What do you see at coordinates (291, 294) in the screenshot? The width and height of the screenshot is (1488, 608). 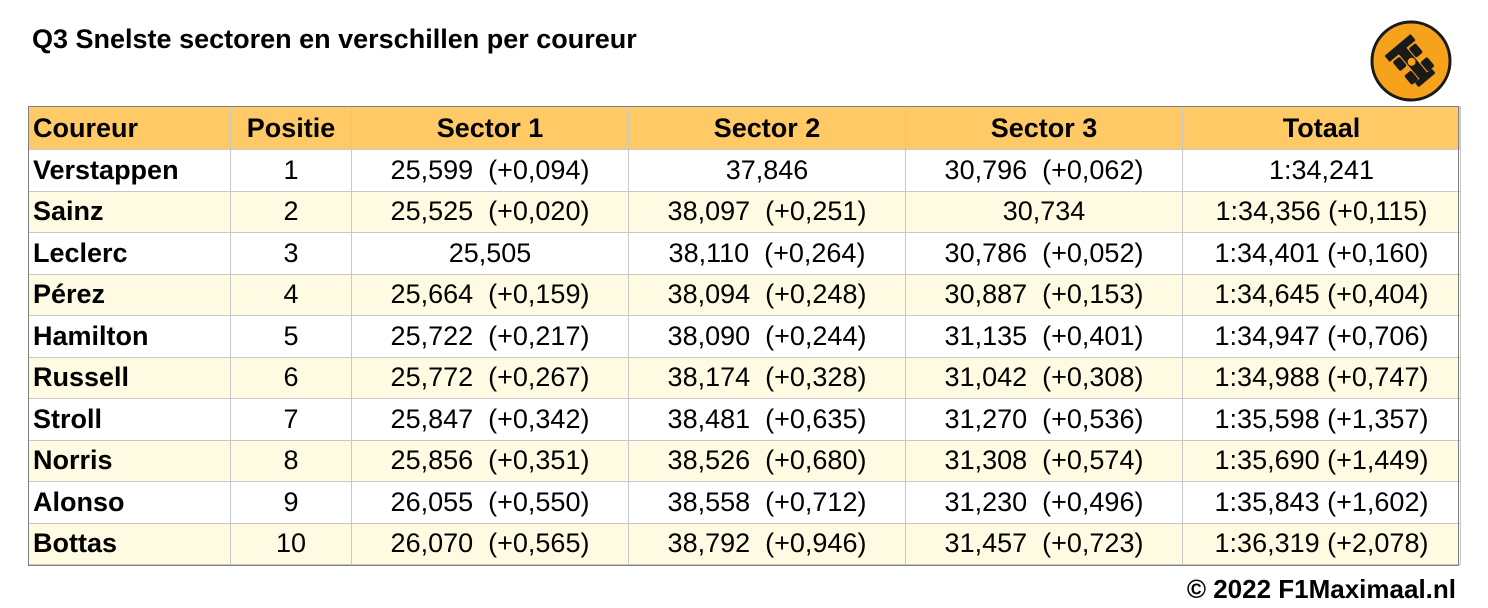 I see `position-cell: 4` at bounding box center [291, 294].